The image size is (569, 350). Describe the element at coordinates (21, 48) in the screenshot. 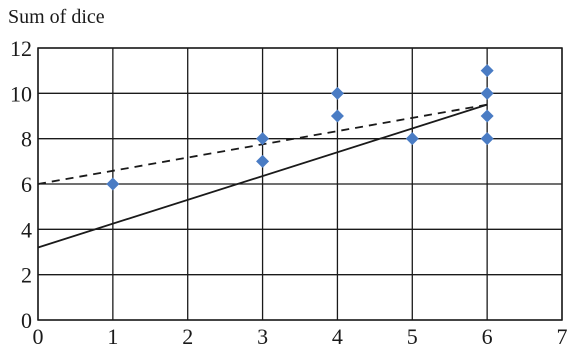

I see `y-tick-label: 12` at that location.